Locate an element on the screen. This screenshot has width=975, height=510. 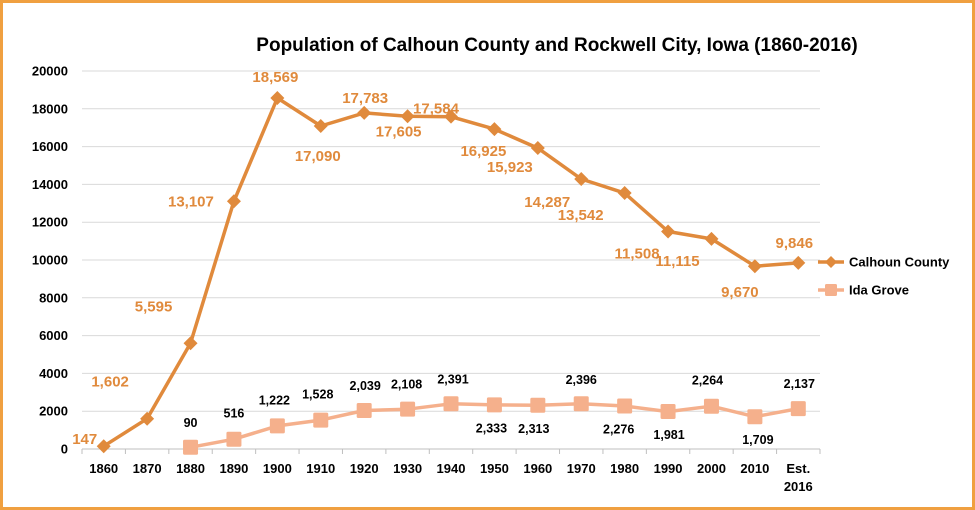
x-tick-label: 2000 is located at coordinates (711, 468).